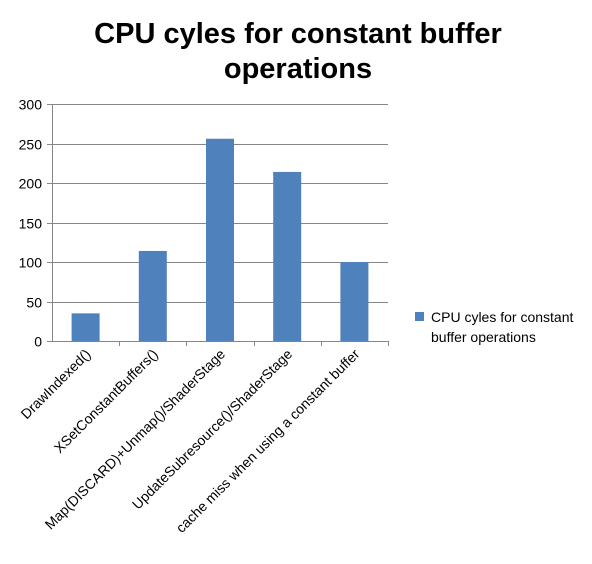 This screenshot has height=564, width=592. Describe the element at coordinates (483, 337) in the screenshot. I see `legend-label-line-2: buffer operations` at that location.